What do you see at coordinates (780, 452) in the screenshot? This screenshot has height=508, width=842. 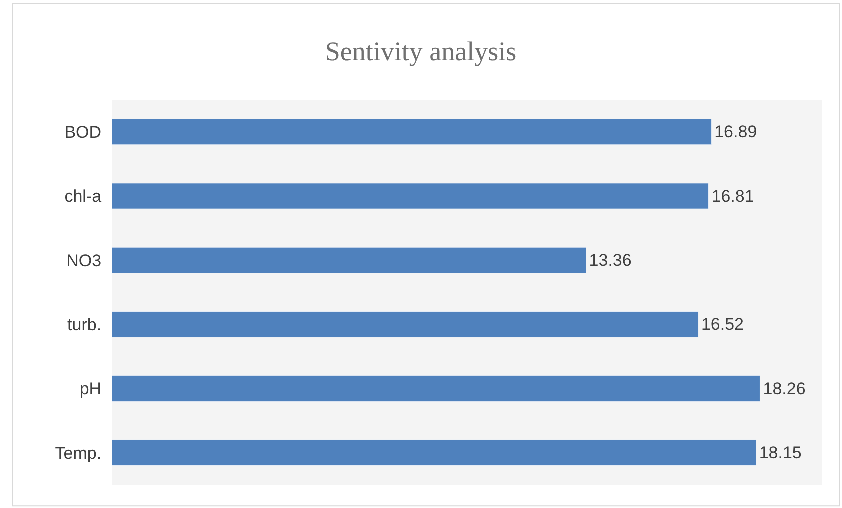 I see `data-label: 18.15` at bounding box center [780, 452].